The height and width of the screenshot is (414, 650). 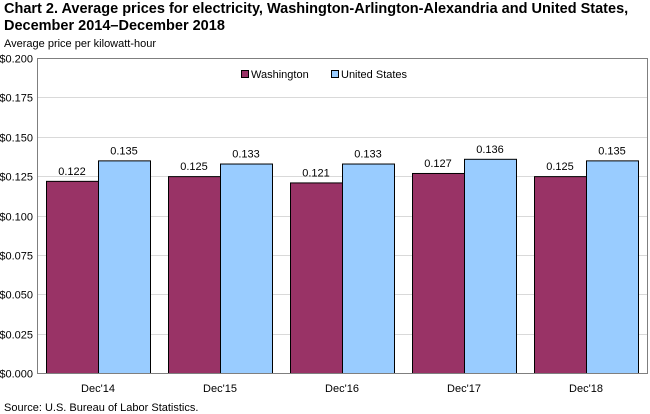 I want to click on x-tick-label: Dec'18, so click(x=586, y=389).